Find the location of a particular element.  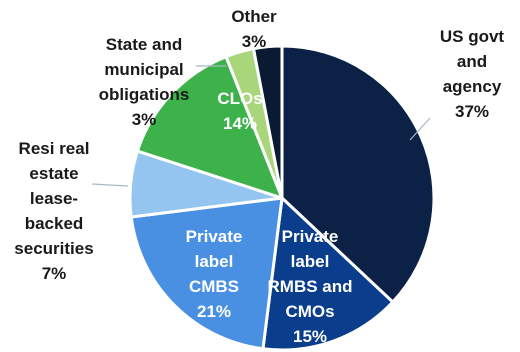

slice-label-0: US govt and agency 37% is located at coordinates (472, 74).